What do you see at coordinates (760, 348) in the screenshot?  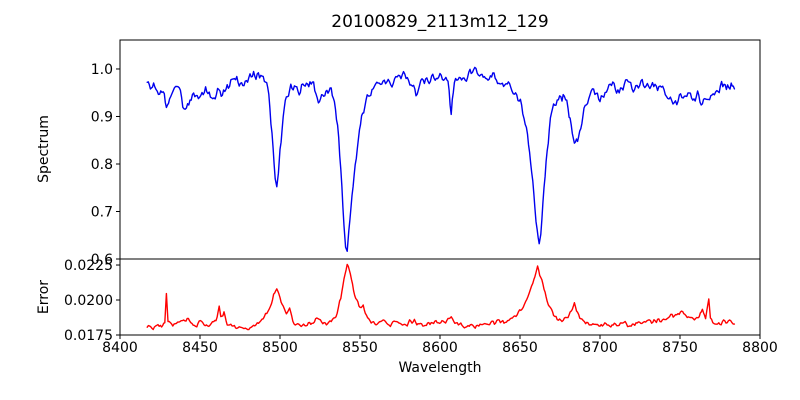 I see `x-tick-label: 8800` at bounding box center [760, 348].